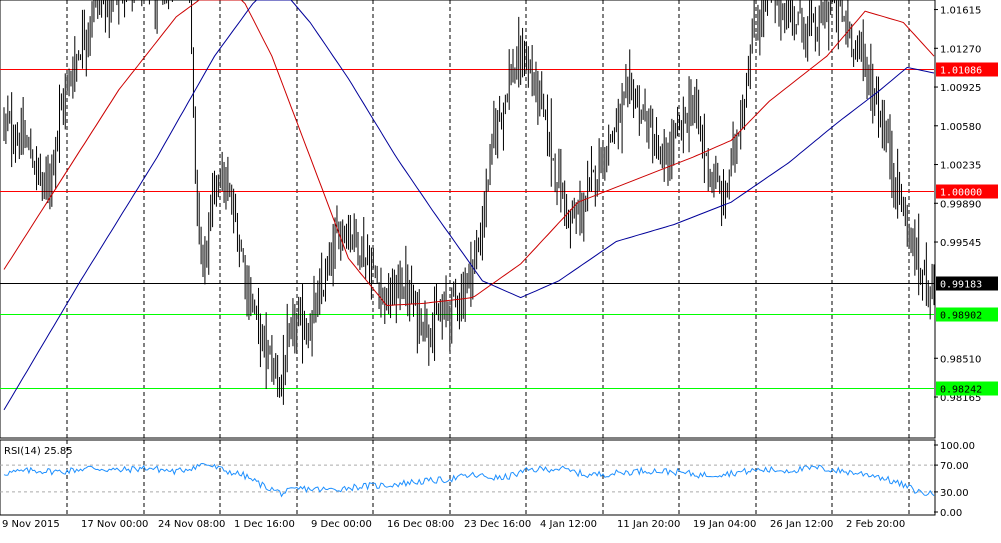 This screenshot has height=543, width=1001. Describe the element at coordinates (801, 524) in the screenshot. I see `time-axis-label: 26 Jan 12:00` at that location.